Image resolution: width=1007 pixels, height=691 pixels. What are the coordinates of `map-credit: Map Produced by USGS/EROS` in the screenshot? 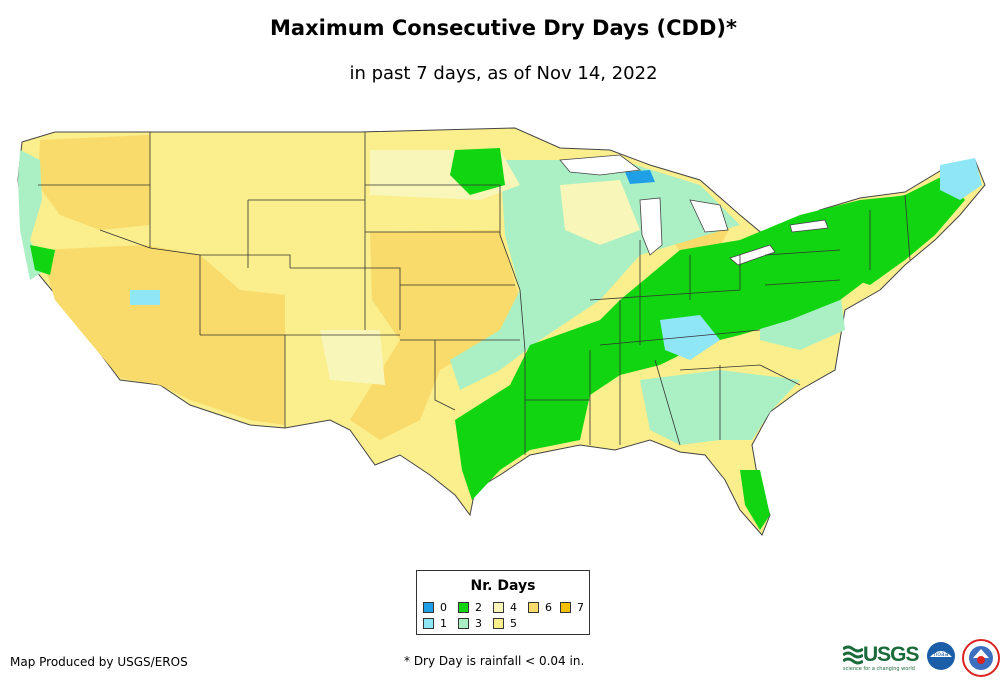 It's located at (99, 662).